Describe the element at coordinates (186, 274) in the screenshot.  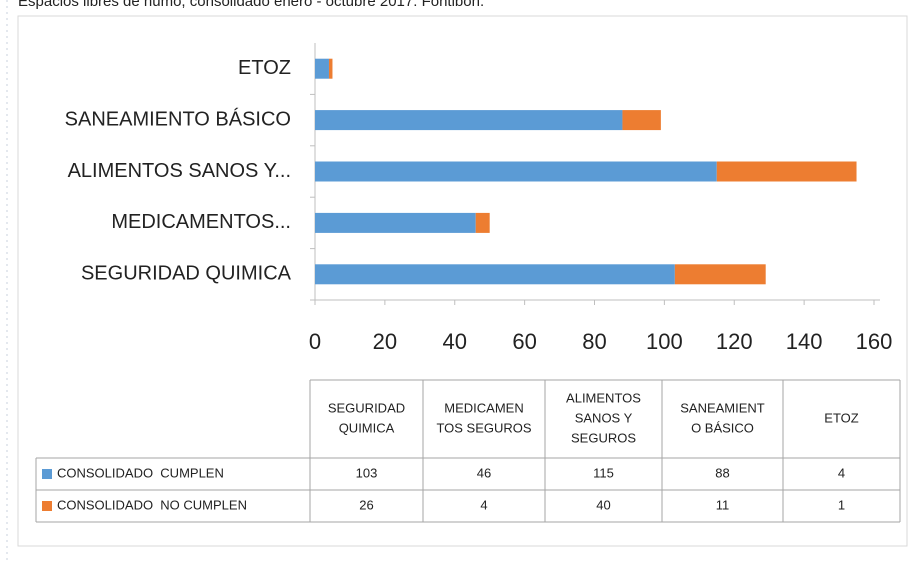
I see `y-tick-label: SEGURIDAD QUIMICA` at that location.